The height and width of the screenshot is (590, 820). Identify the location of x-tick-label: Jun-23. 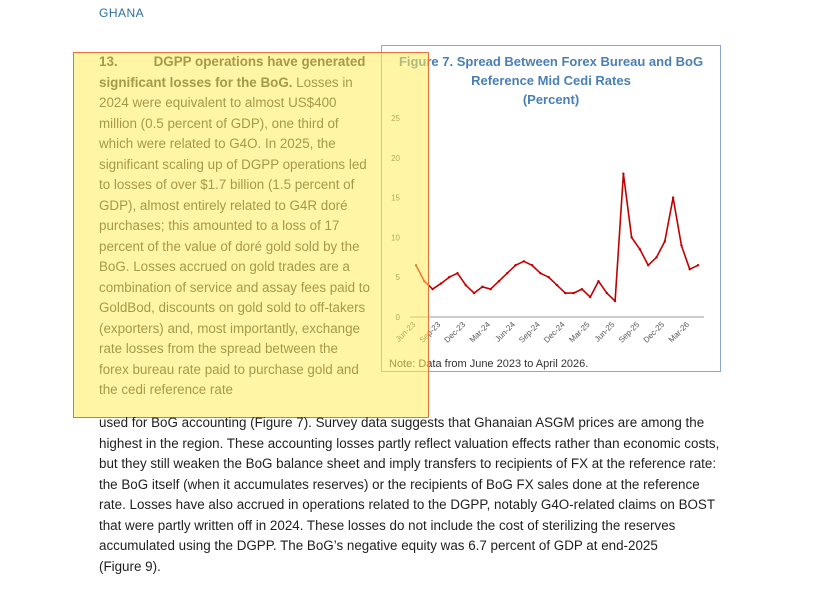
(406, 332).